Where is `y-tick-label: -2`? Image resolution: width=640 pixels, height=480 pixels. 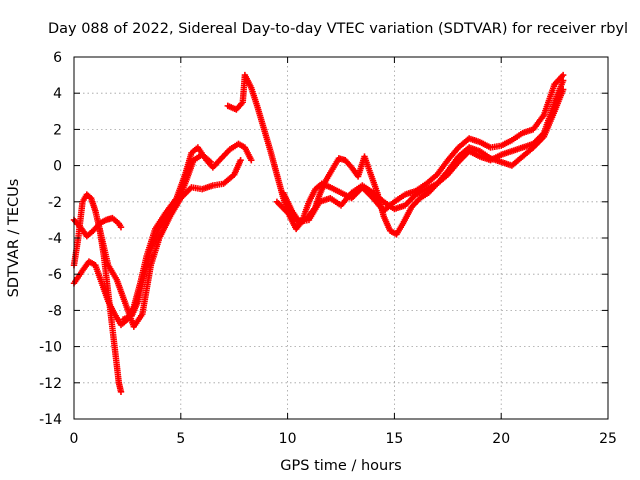
y-tick-label: -2 is located at coordinates (55, 203).